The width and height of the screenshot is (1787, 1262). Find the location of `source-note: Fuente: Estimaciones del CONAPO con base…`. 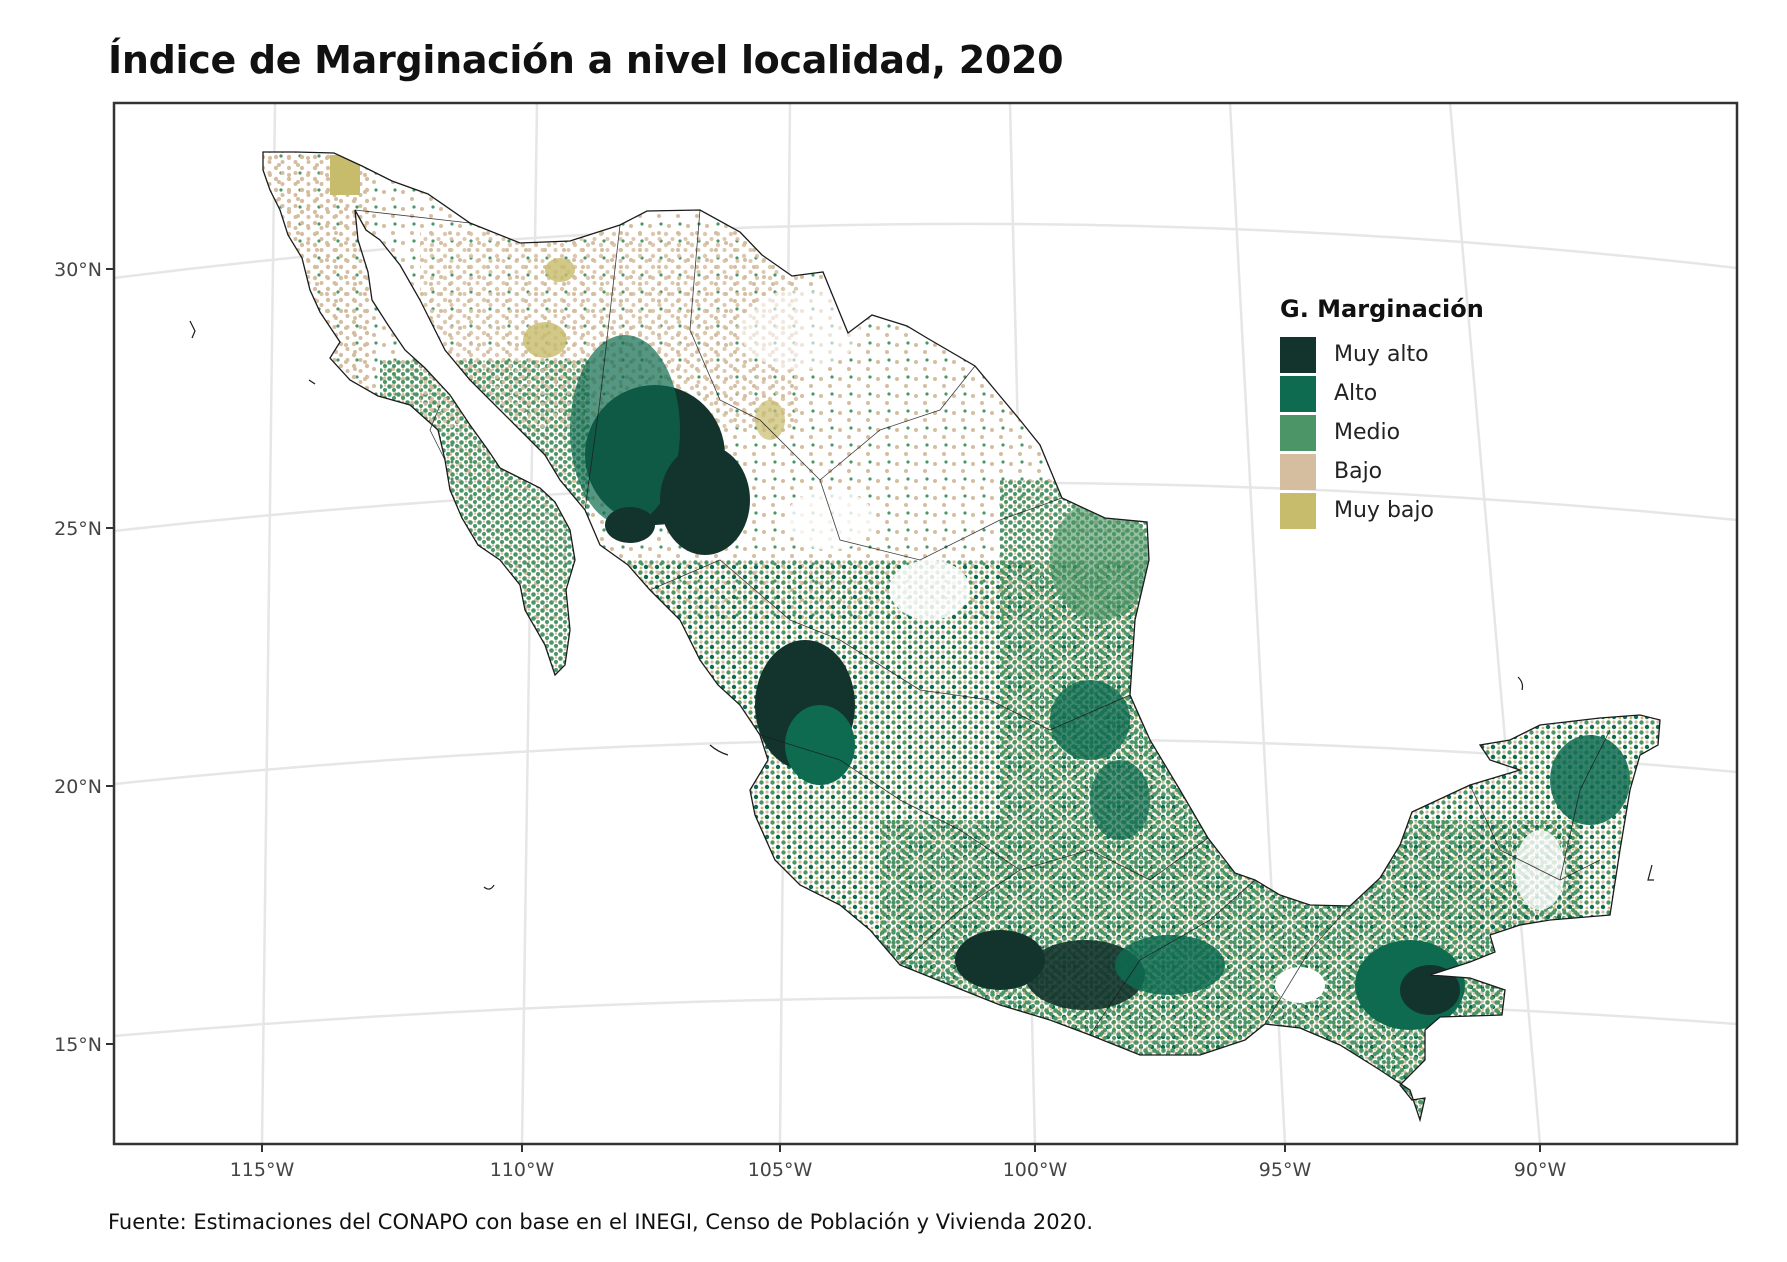

source-note: Fuente: Estimaciones del CONAPO con base… is located at coordinates (601, 1222).